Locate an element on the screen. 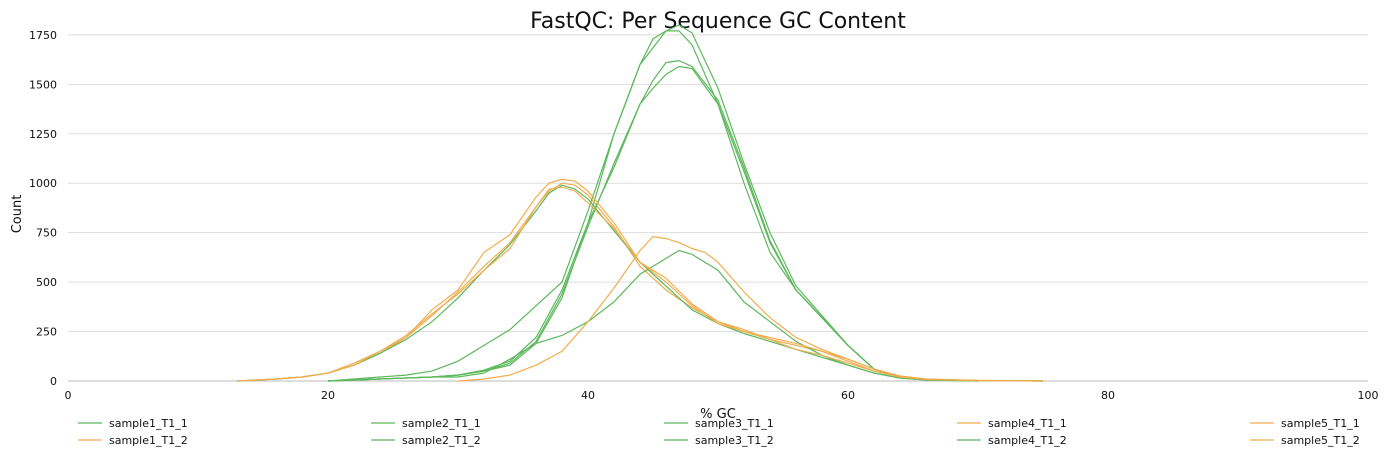 The height and width of the screenshot is (460, 1390). legend-item: sample3_T1_1 is located at coordinates (719, 423).